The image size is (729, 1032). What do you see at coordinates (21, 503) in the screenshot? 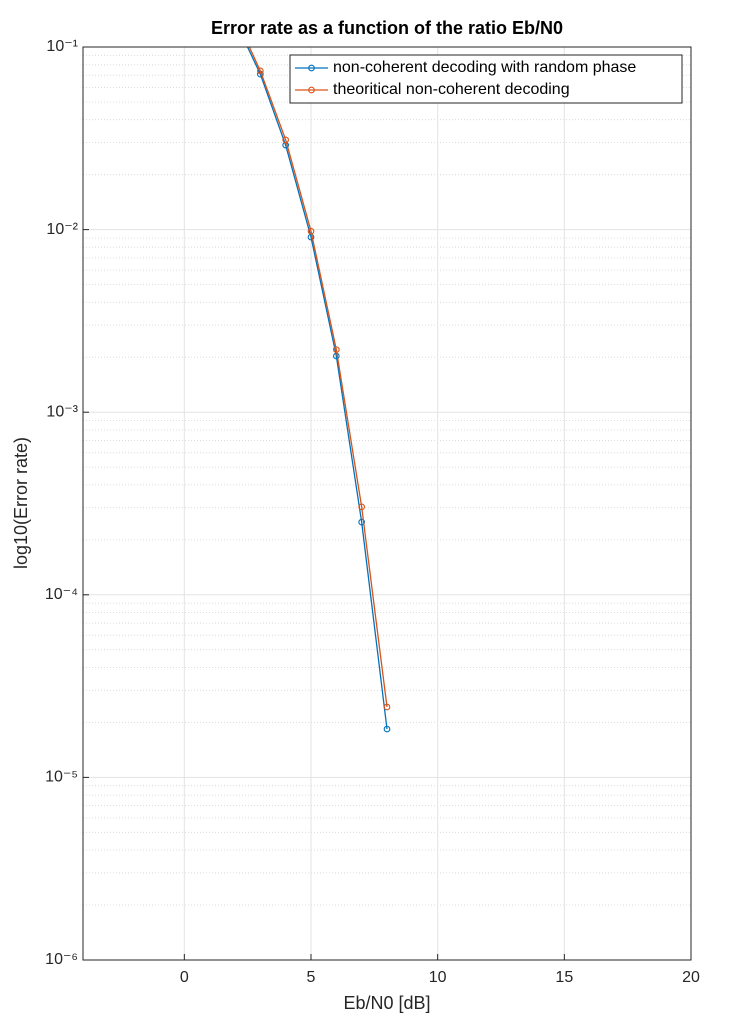
I see `y-axis-label: log10(Error rate)` at bounding box center [21, 503].